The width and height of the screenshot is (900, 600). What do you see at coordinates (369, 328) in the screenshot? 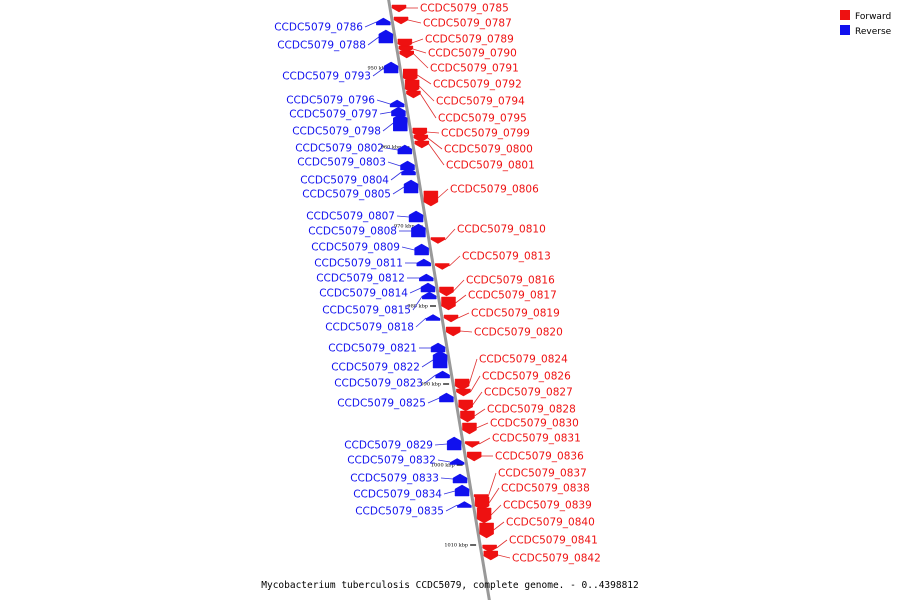
I see `gene-label: CCDC5079_0818` at bounding box center [369, 328].